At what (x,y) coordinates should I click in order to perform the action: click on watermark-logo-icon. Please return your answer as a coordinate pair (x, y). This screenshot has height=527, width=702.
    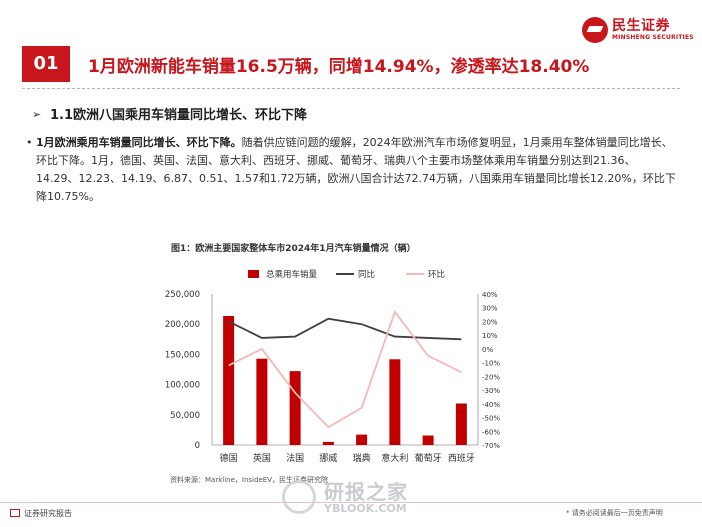
    Looking at the image, I should click on (299, 497).